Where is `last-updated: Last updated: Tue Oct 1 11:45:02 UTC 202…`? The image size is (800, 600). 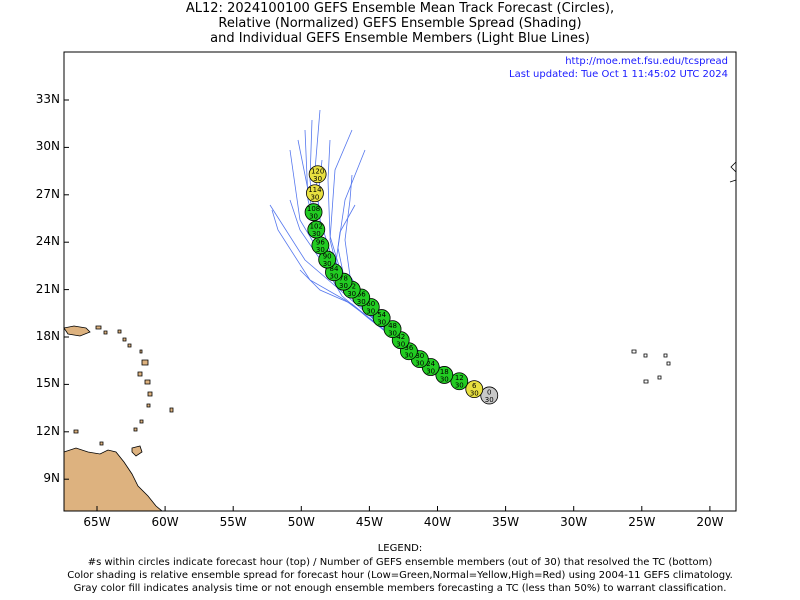 last-updated: Last updated: Tue Oct 1 11:45:02 UTC 202… is located at coordinates (618, 74).